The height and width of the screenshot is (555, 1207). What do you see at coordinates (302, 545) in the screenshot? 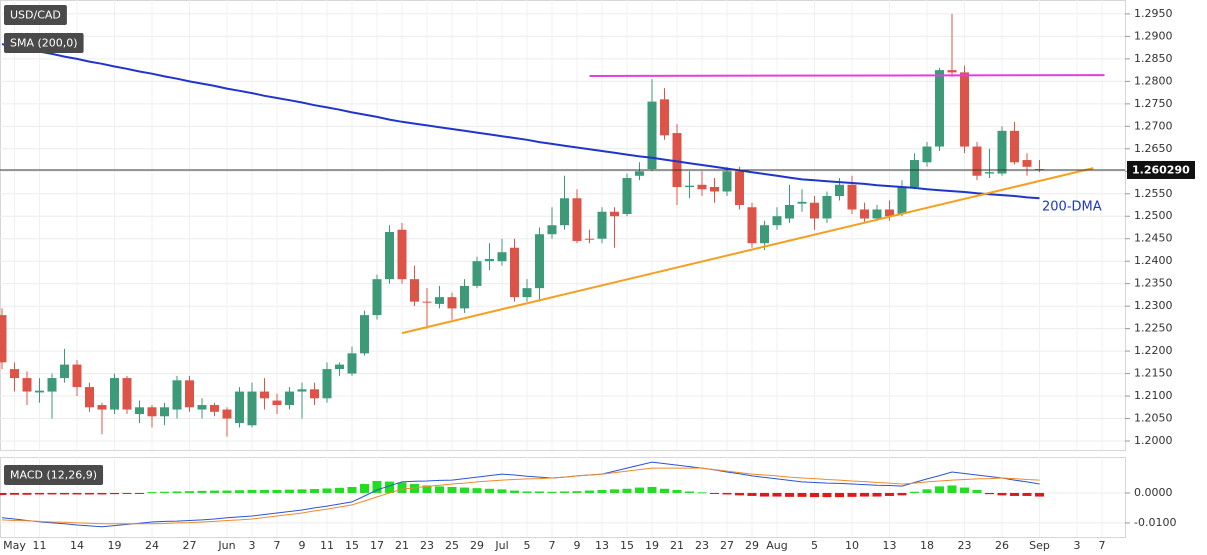
I see `x-tick-label: 9` at bounding box center [302, 545].